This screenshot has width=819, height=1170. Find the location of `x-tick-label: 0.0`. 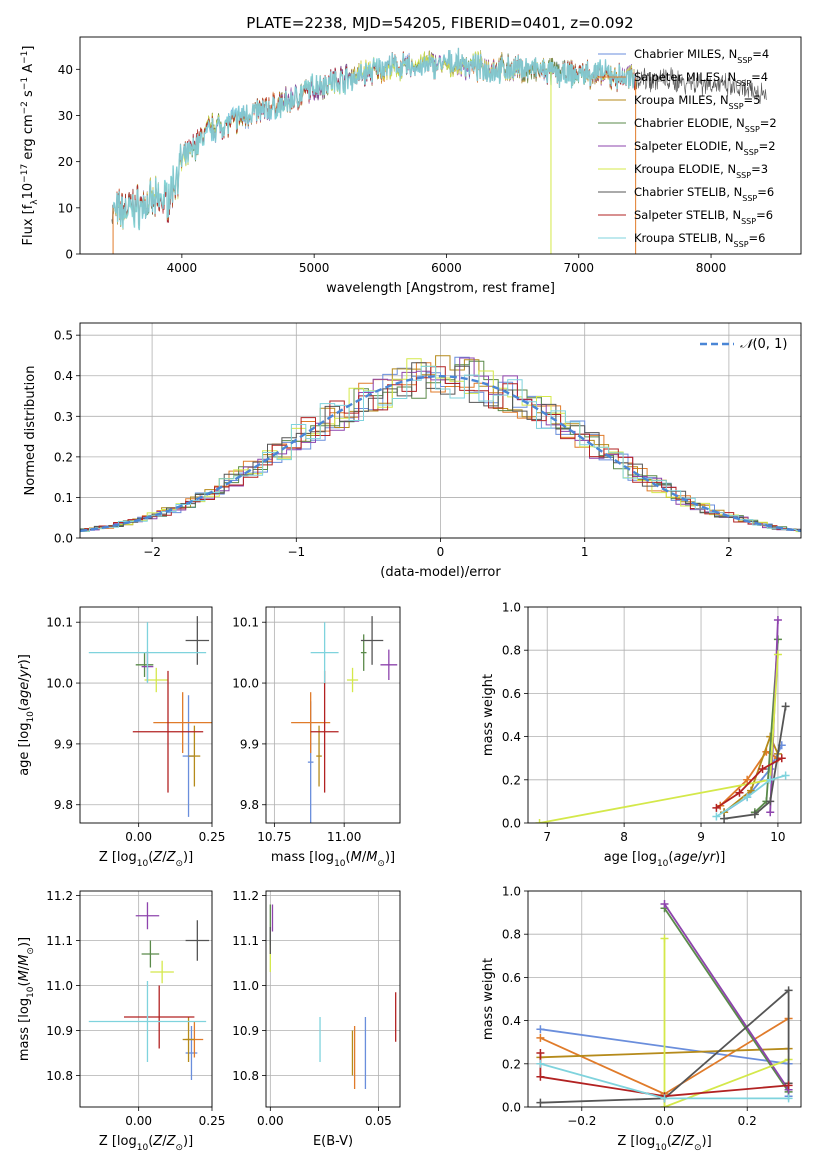

x-tick-label: 0.0 is located at coordinates (664, 1121).